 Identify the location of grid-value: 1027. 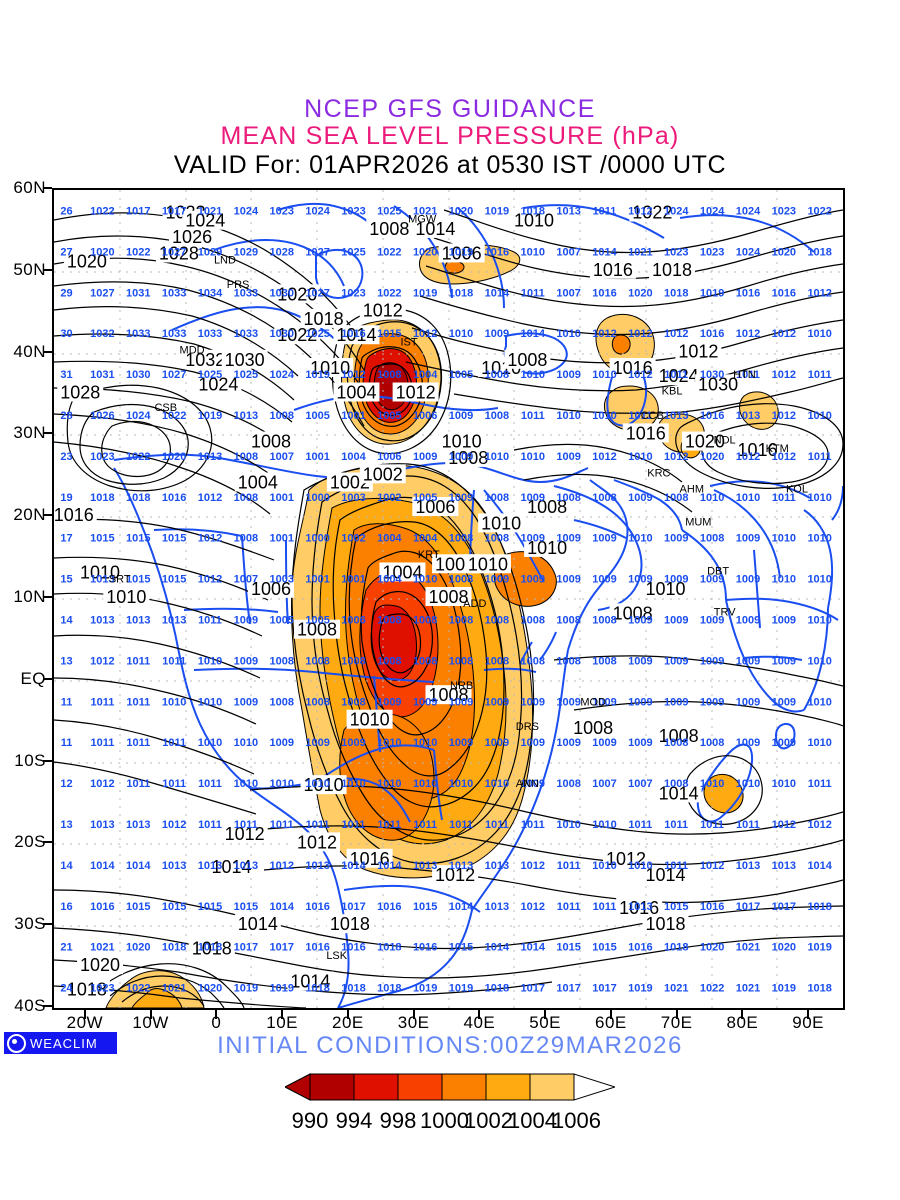
(317, 252).